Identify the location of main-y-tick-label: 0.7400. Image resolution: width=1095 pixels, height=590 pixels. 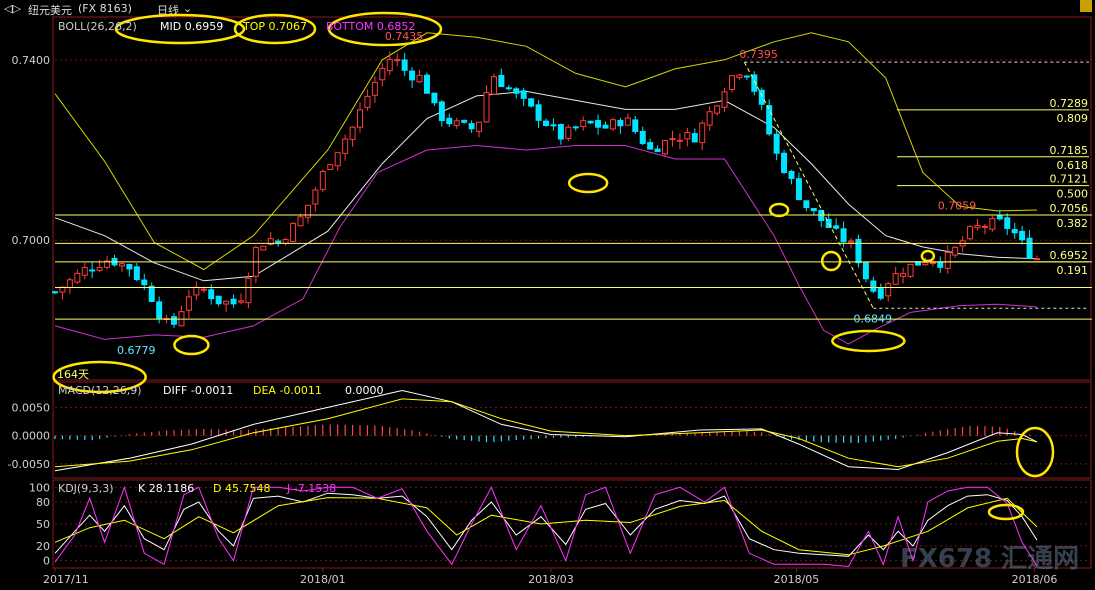
(31, 60).